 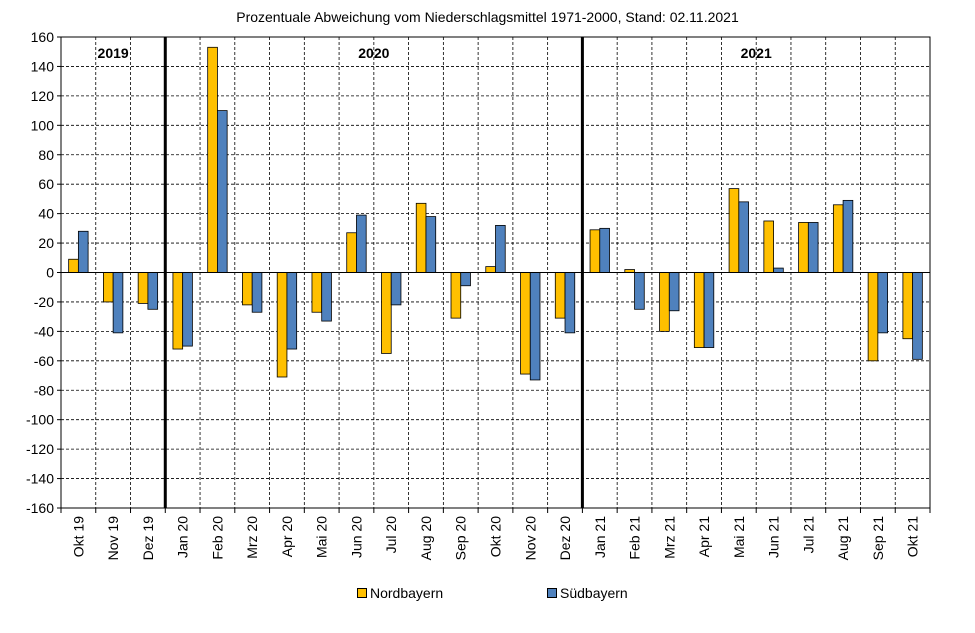 I want to click on x-tick-label: Okt 19, so click(x=78, y=536).